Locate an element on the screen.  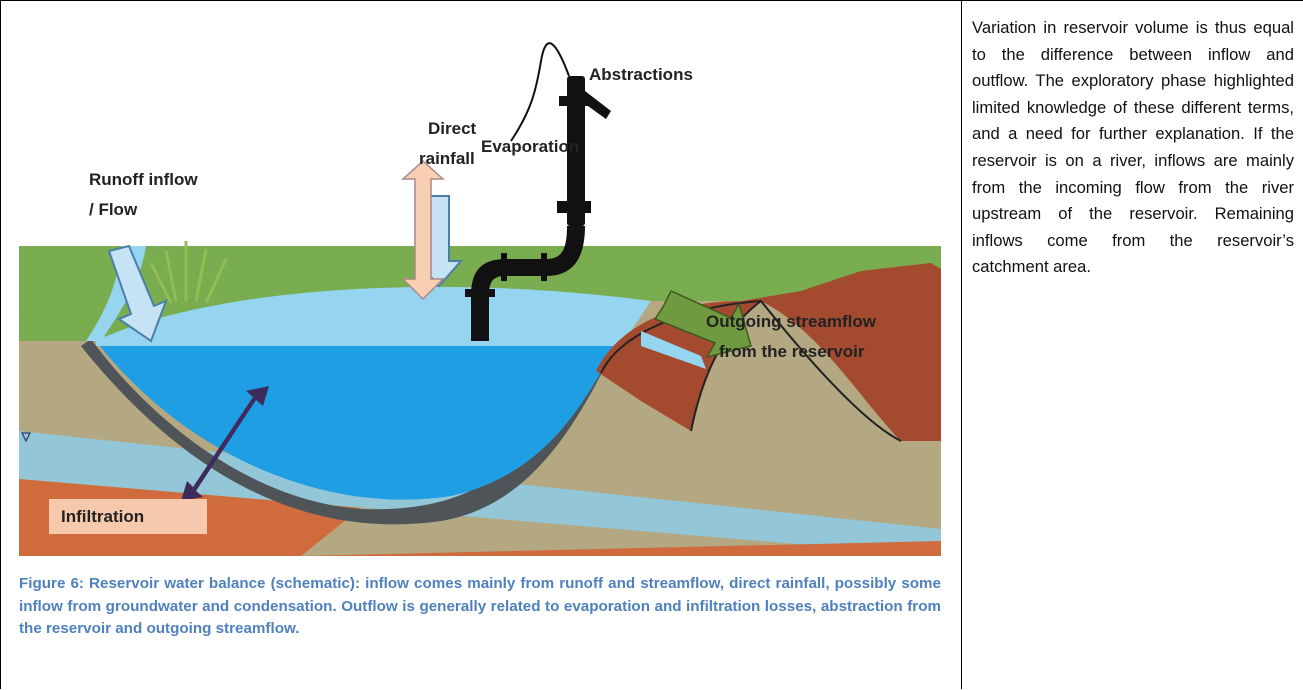
dam-face is located at coordinates (726, 366).